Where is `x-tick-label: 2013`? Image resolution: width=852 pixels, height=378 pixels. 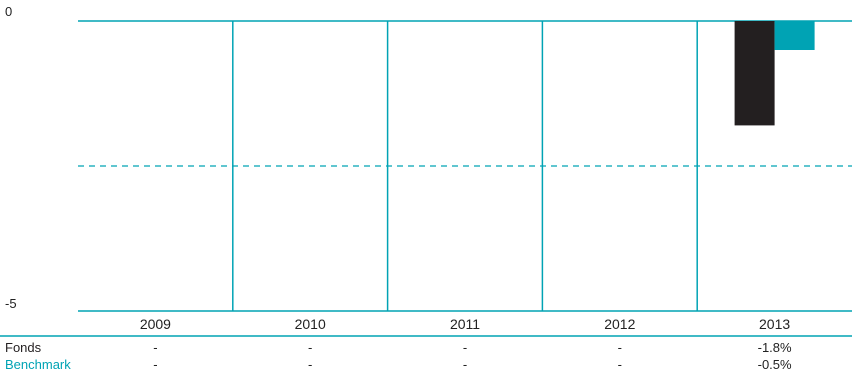 x-tick-label: 2013 is located at coordinates (774, 324).